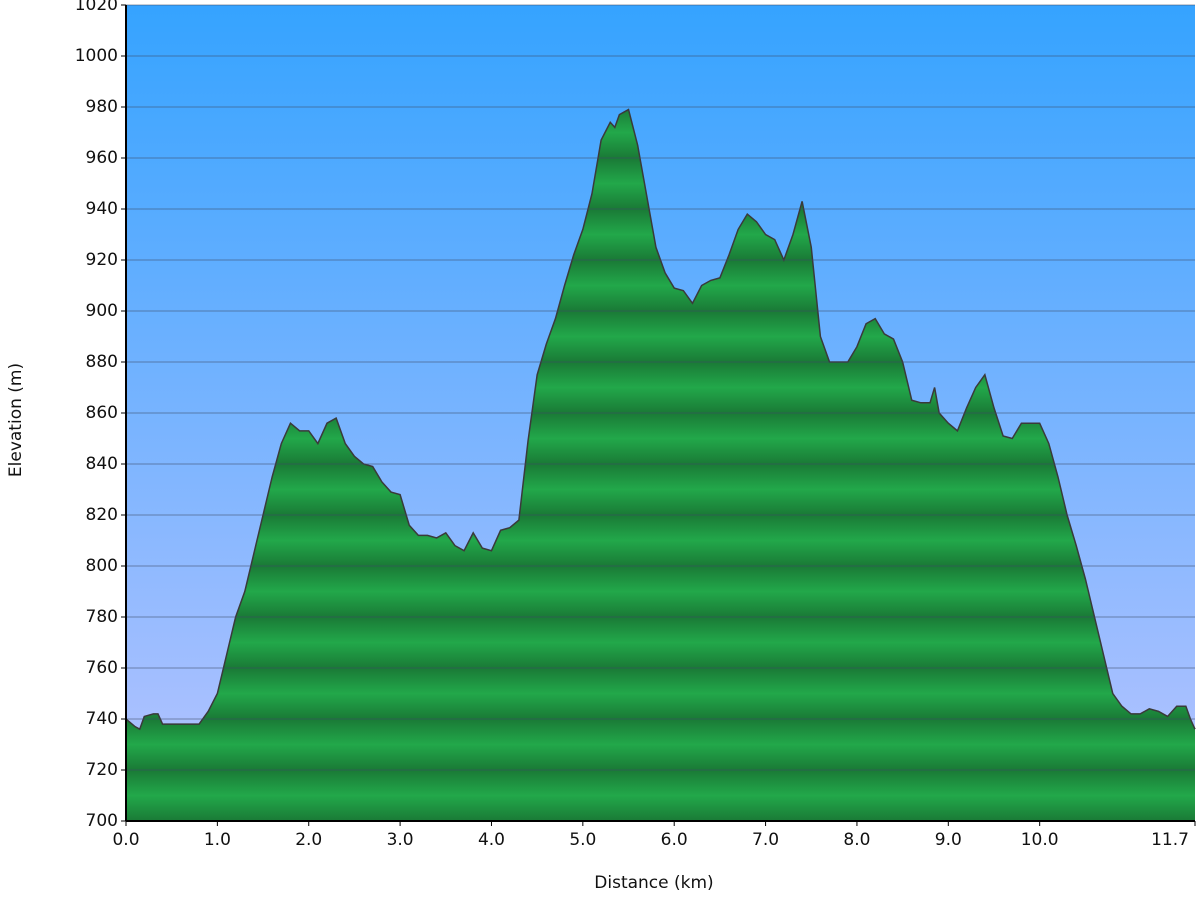  I want to click on y-tick-label: 1020, so click(96, 7).